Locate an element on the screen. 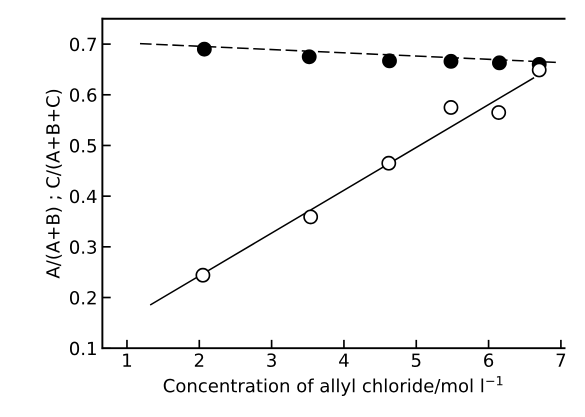 Image resolution: width=585 pixels, height=417 pixels. x-tick-label: 6 is located at coordinates (489, 360).